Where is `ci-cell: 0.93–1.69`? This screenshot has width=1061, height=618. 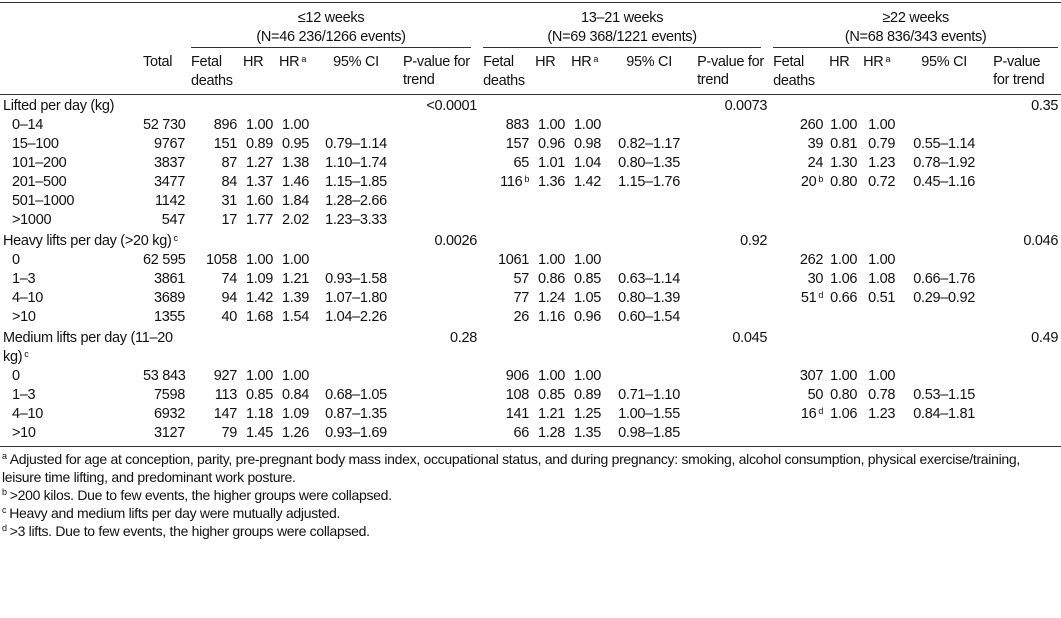 ci-cell: 0.93–1.69 is located at coordinates (356, 435).